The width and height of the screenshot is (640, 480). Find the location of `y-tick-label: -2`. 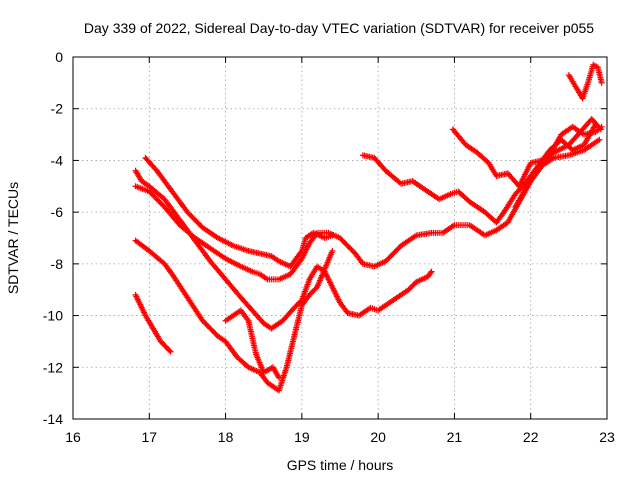

y-tick-label: -2 is located at coordinates (57, 109).